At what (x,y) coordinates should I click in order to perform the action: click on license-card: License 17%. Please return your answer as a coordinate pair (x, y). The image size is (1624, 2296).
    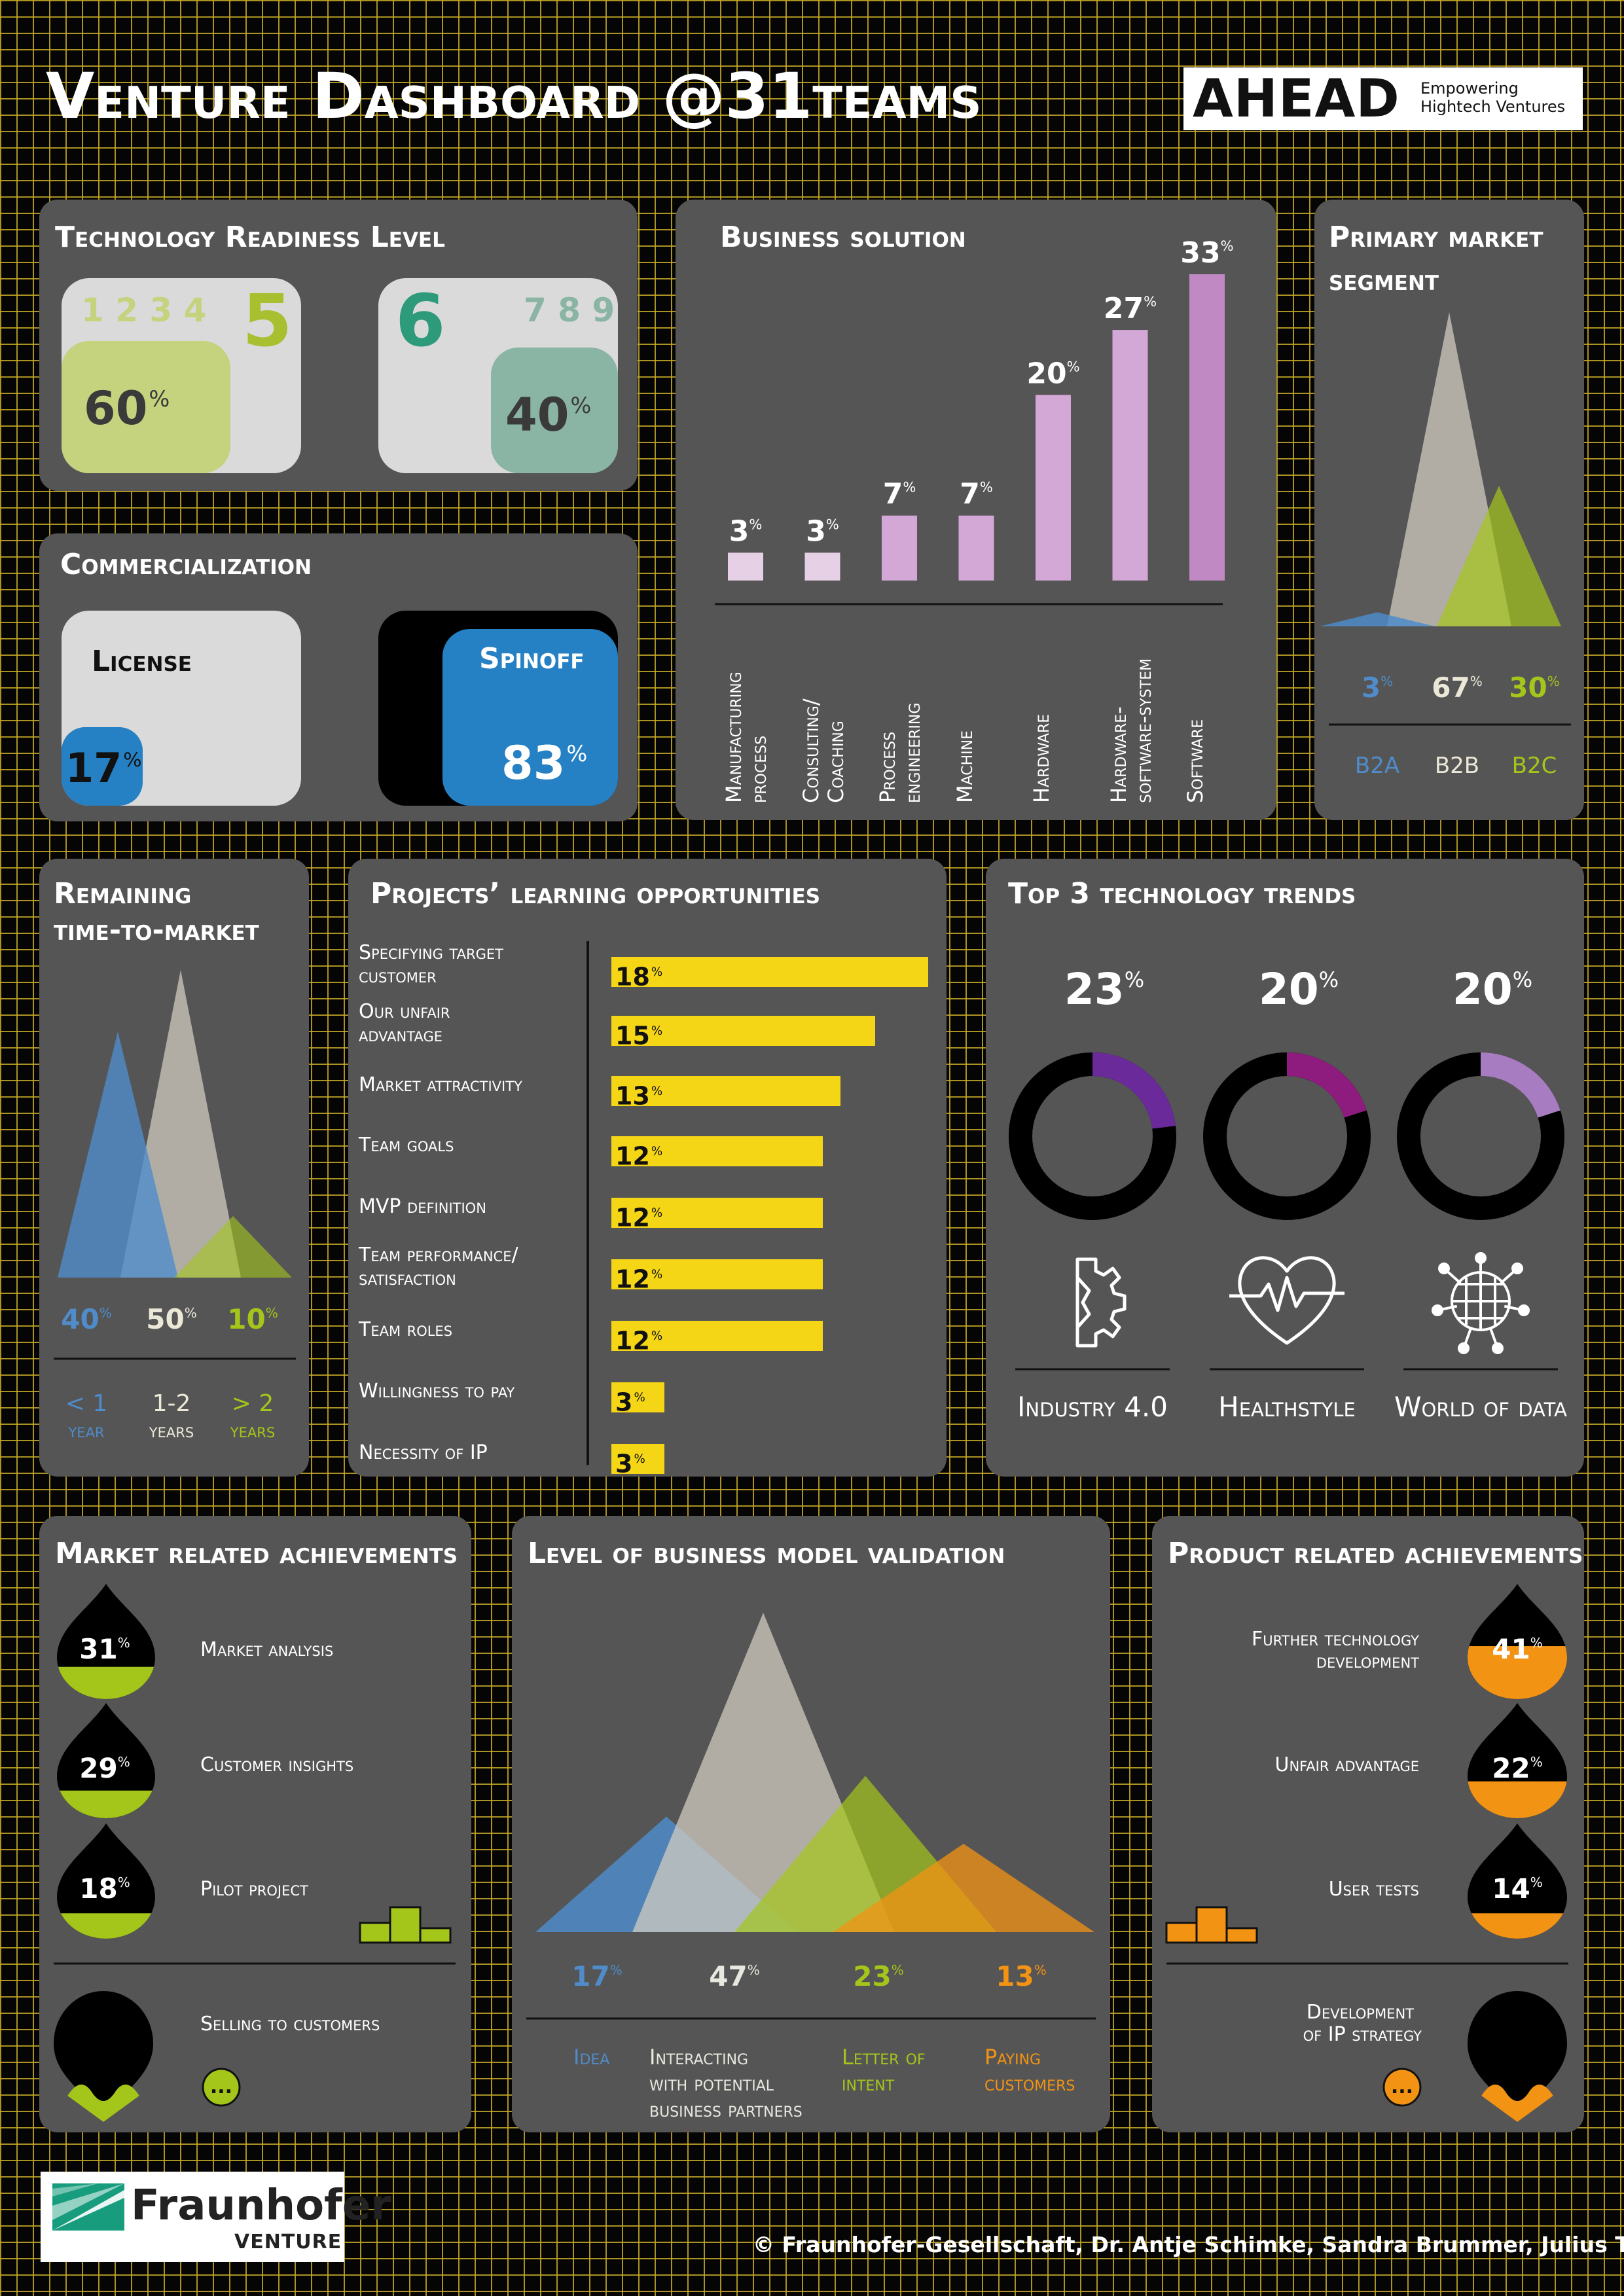
    Looking at the image, I should click on (181, 708).